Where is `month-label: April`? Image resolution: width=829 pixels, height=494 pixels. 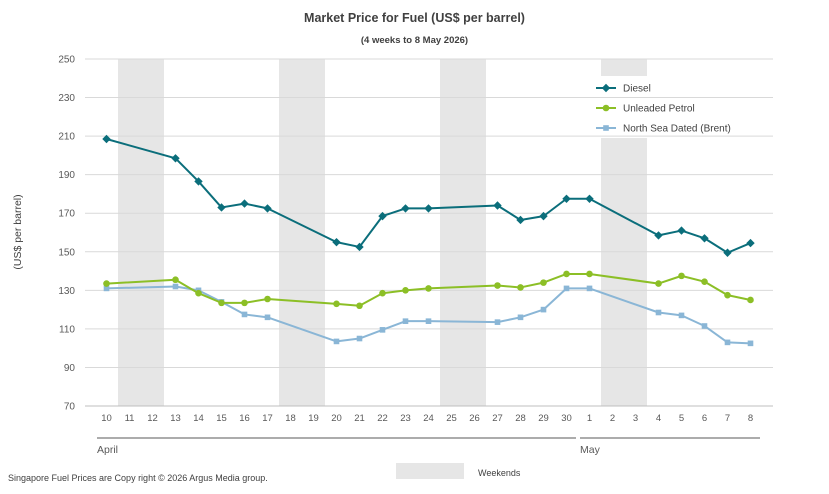 month-label: April is located at coordinates (107, 450).